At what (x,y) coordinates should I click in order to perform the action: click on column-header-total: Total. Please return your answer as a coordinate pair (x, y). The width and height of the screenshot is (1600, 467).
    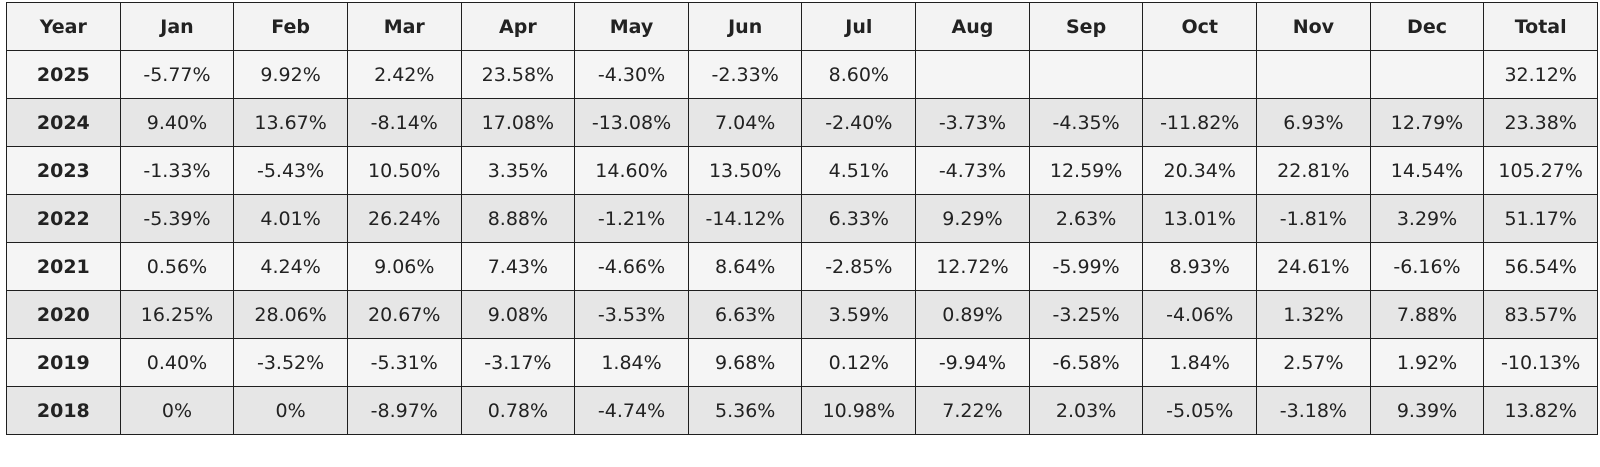
    Looking at the image, I should click on (1540, 26).